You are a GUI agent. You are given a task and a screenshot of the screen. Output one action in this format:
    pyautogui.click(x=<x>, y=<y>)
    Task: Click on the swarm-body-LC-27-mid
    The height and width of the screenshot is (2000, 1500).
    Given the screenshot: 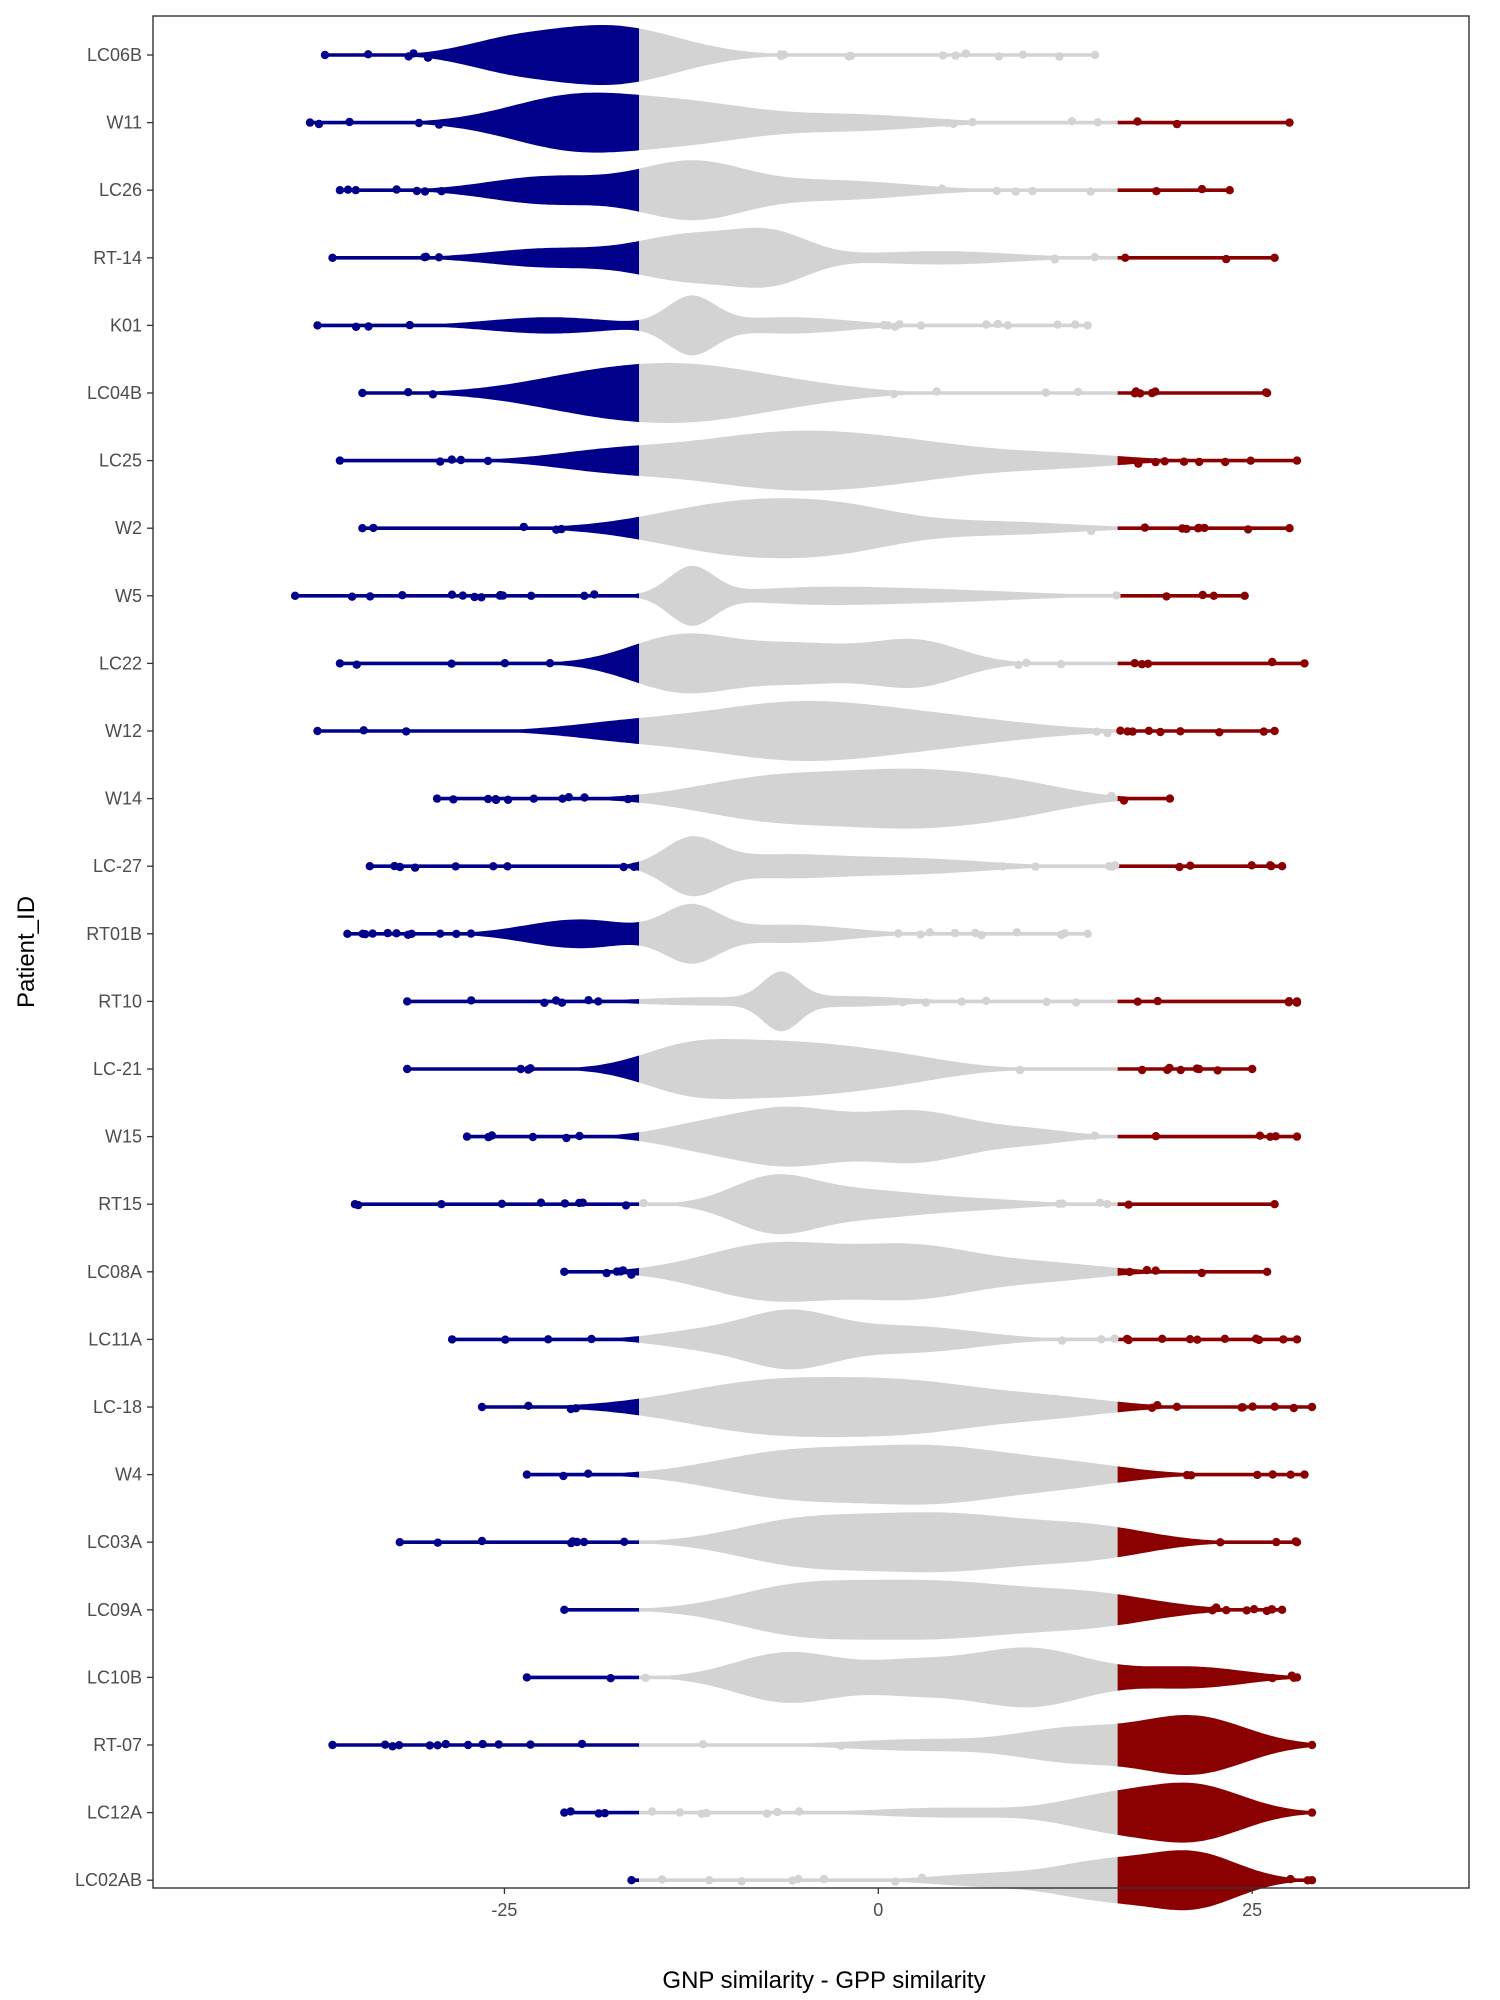 What is the action you would take?
    pyautogui.click(x=878, y=866)
    